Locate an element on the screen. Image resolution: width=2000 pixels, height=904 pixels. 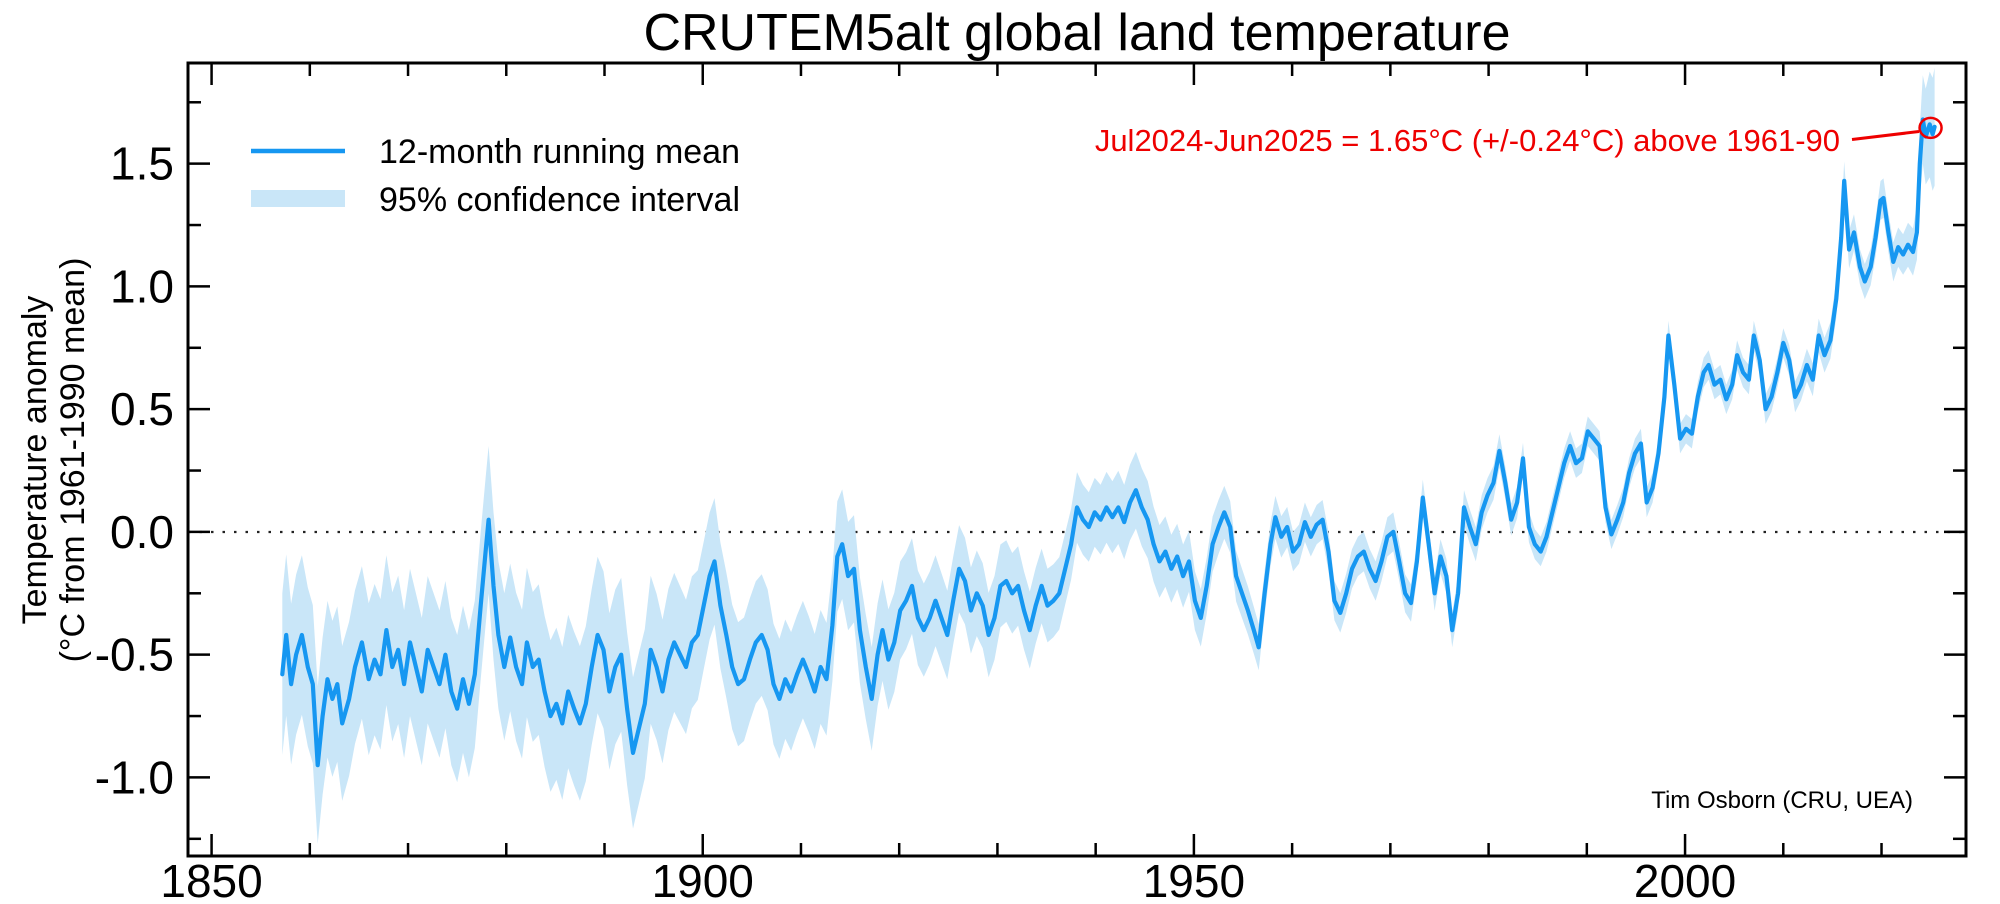
y-axis-tick-labels: -1.0 -0.5 0.0 0.5 1.0 1.5 is located at coordinates (134, 471).